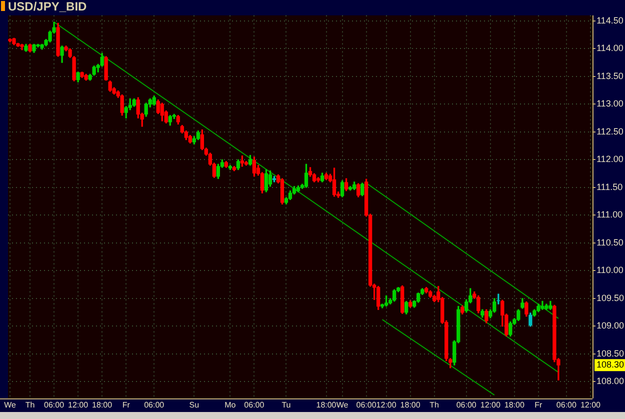  I want to click on y-tick-label: 108.00, so click(610, 381).